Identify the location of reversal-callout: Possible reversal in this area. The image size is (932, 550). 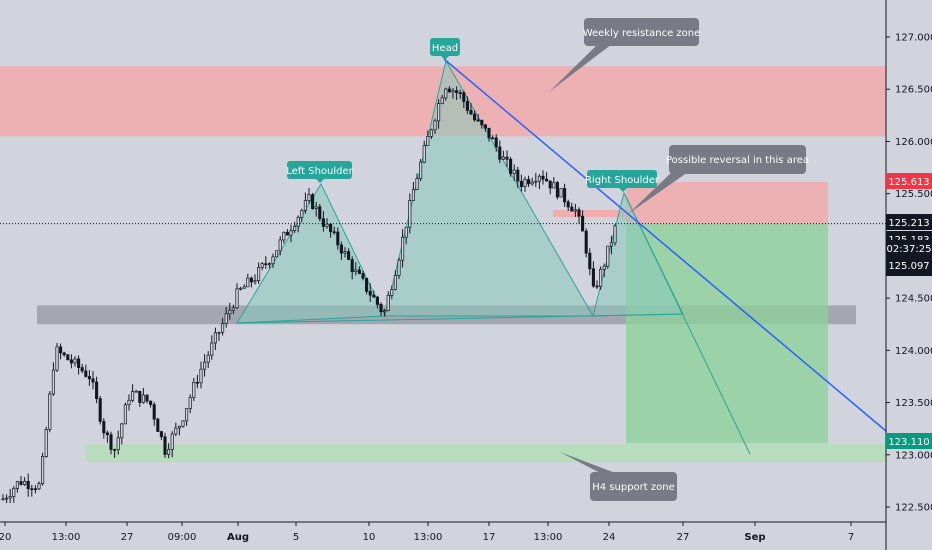
(718, 179).